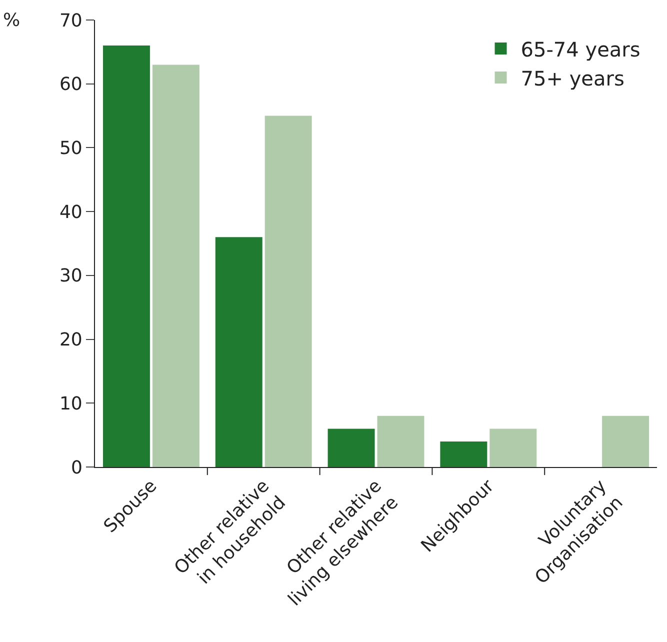 The image size is (667, 642). I want to click on y-tick-label: 10, so click(70, 403).